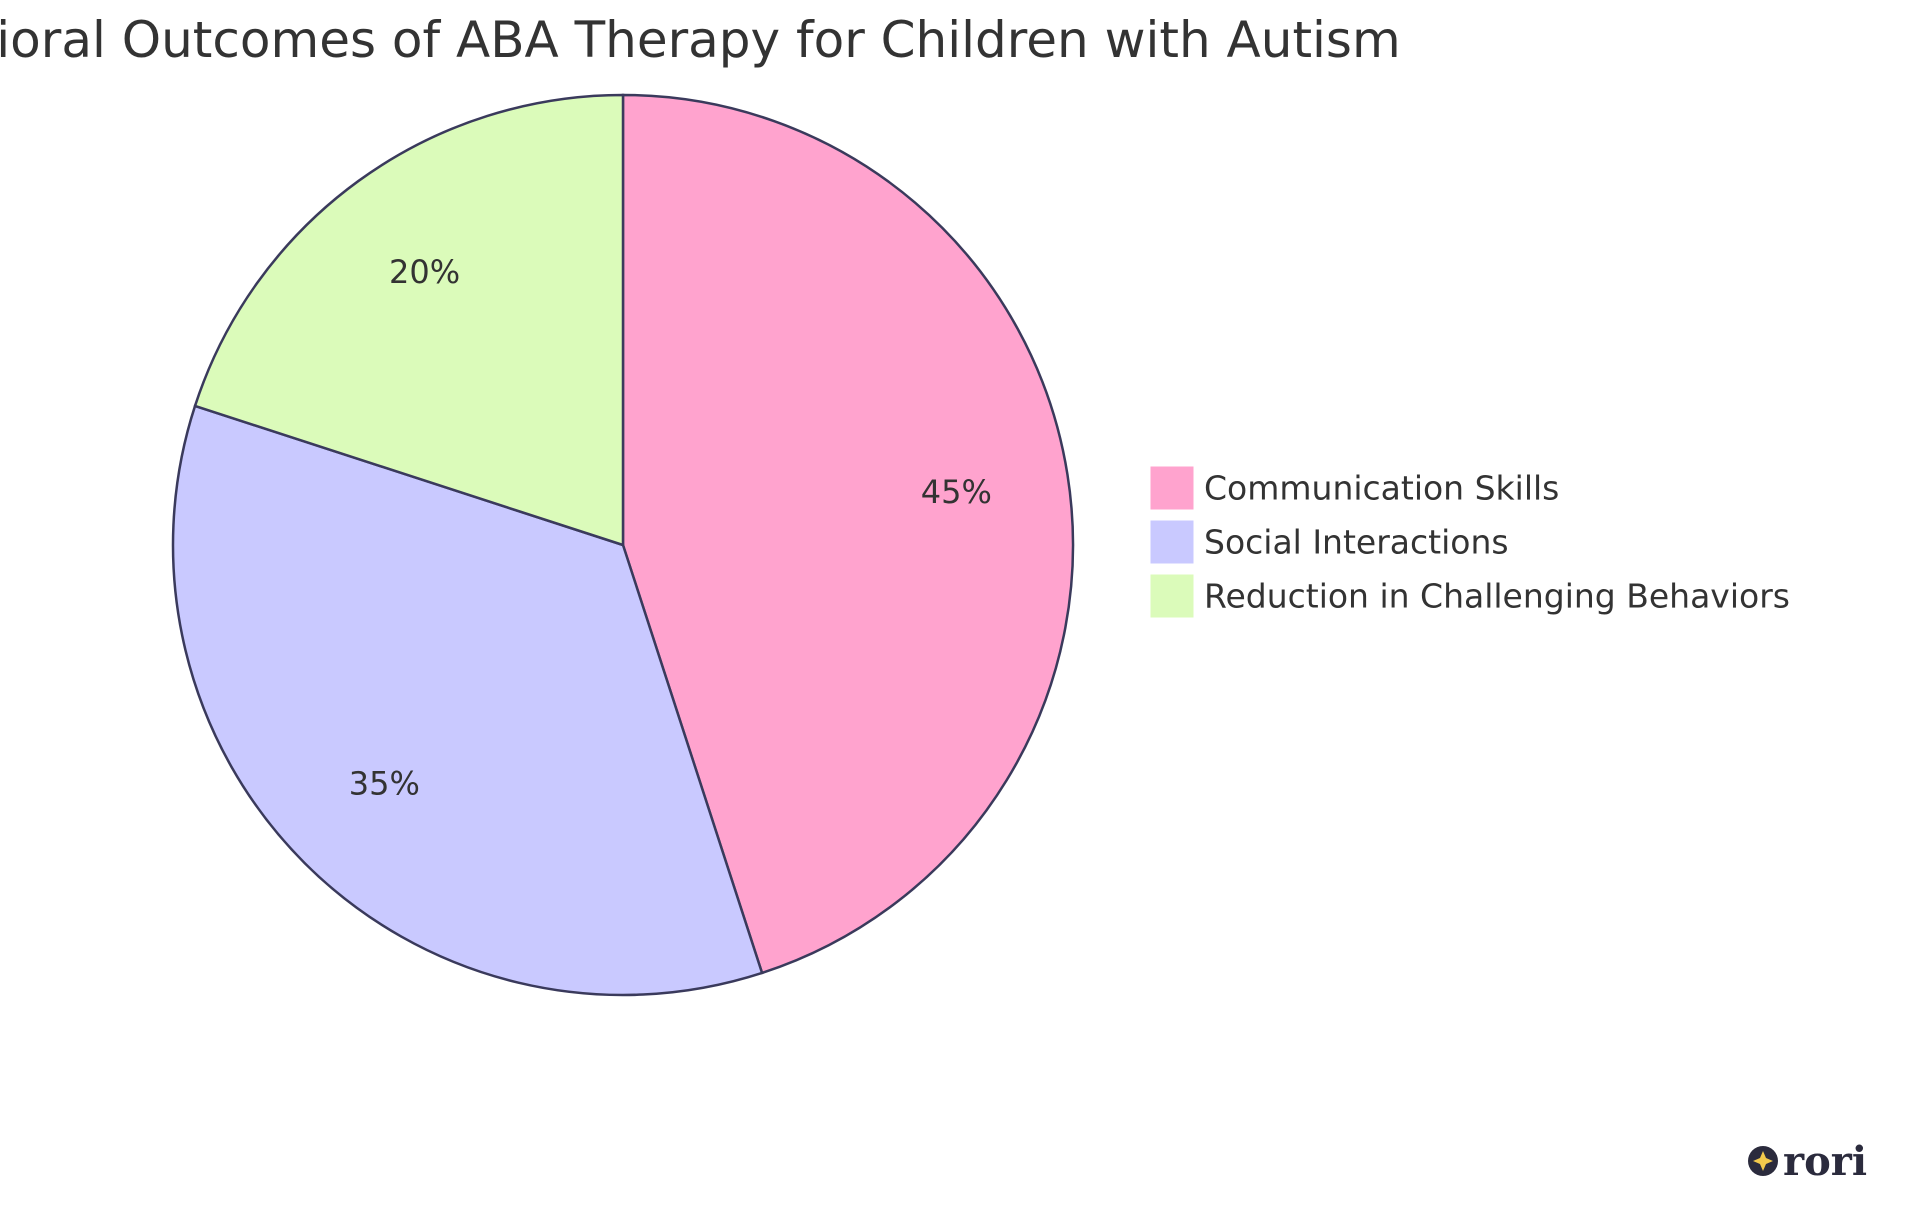 The image size is (1920, 1215). What do you see at coordinates (1497, 596) in the screenshot?
I see `legend-label: Reduction in Challenging Behaviors` at bounding box center [1497, 596].